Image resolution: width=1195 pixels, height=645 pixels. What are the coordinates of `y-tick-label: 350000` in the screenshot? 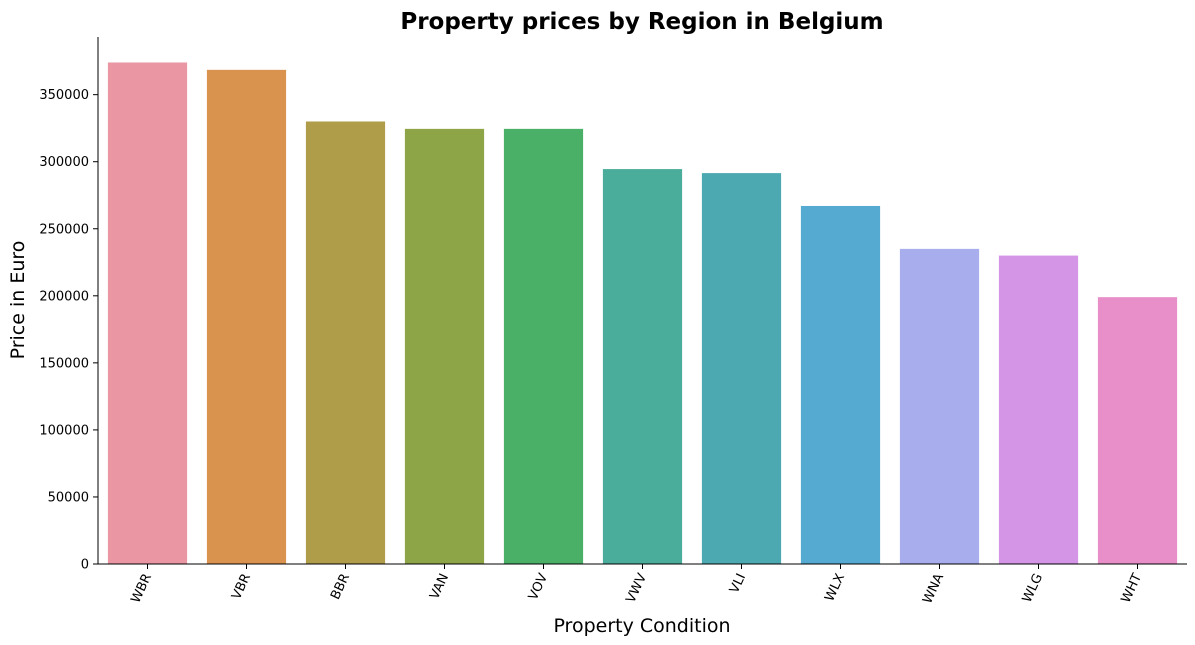 It's located at (64, 95).